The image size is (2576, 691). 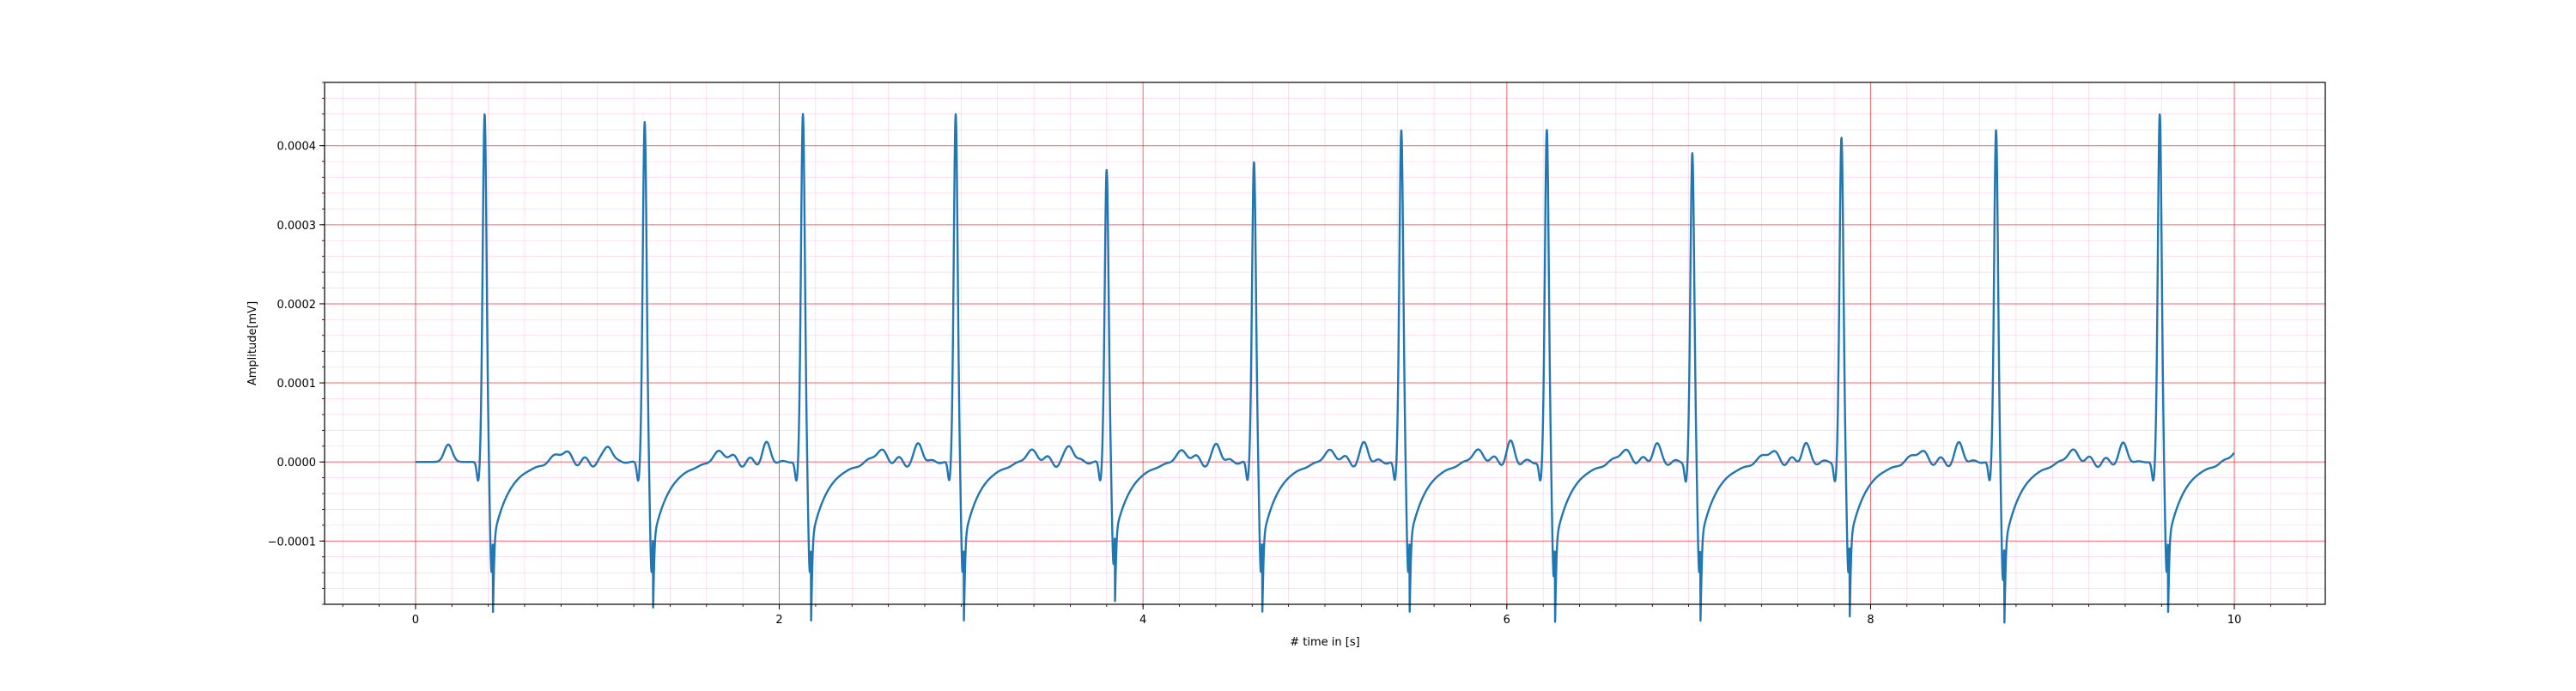 I want to click on y-axis-label: Amplitude[mV], so click(x=252, y=343).